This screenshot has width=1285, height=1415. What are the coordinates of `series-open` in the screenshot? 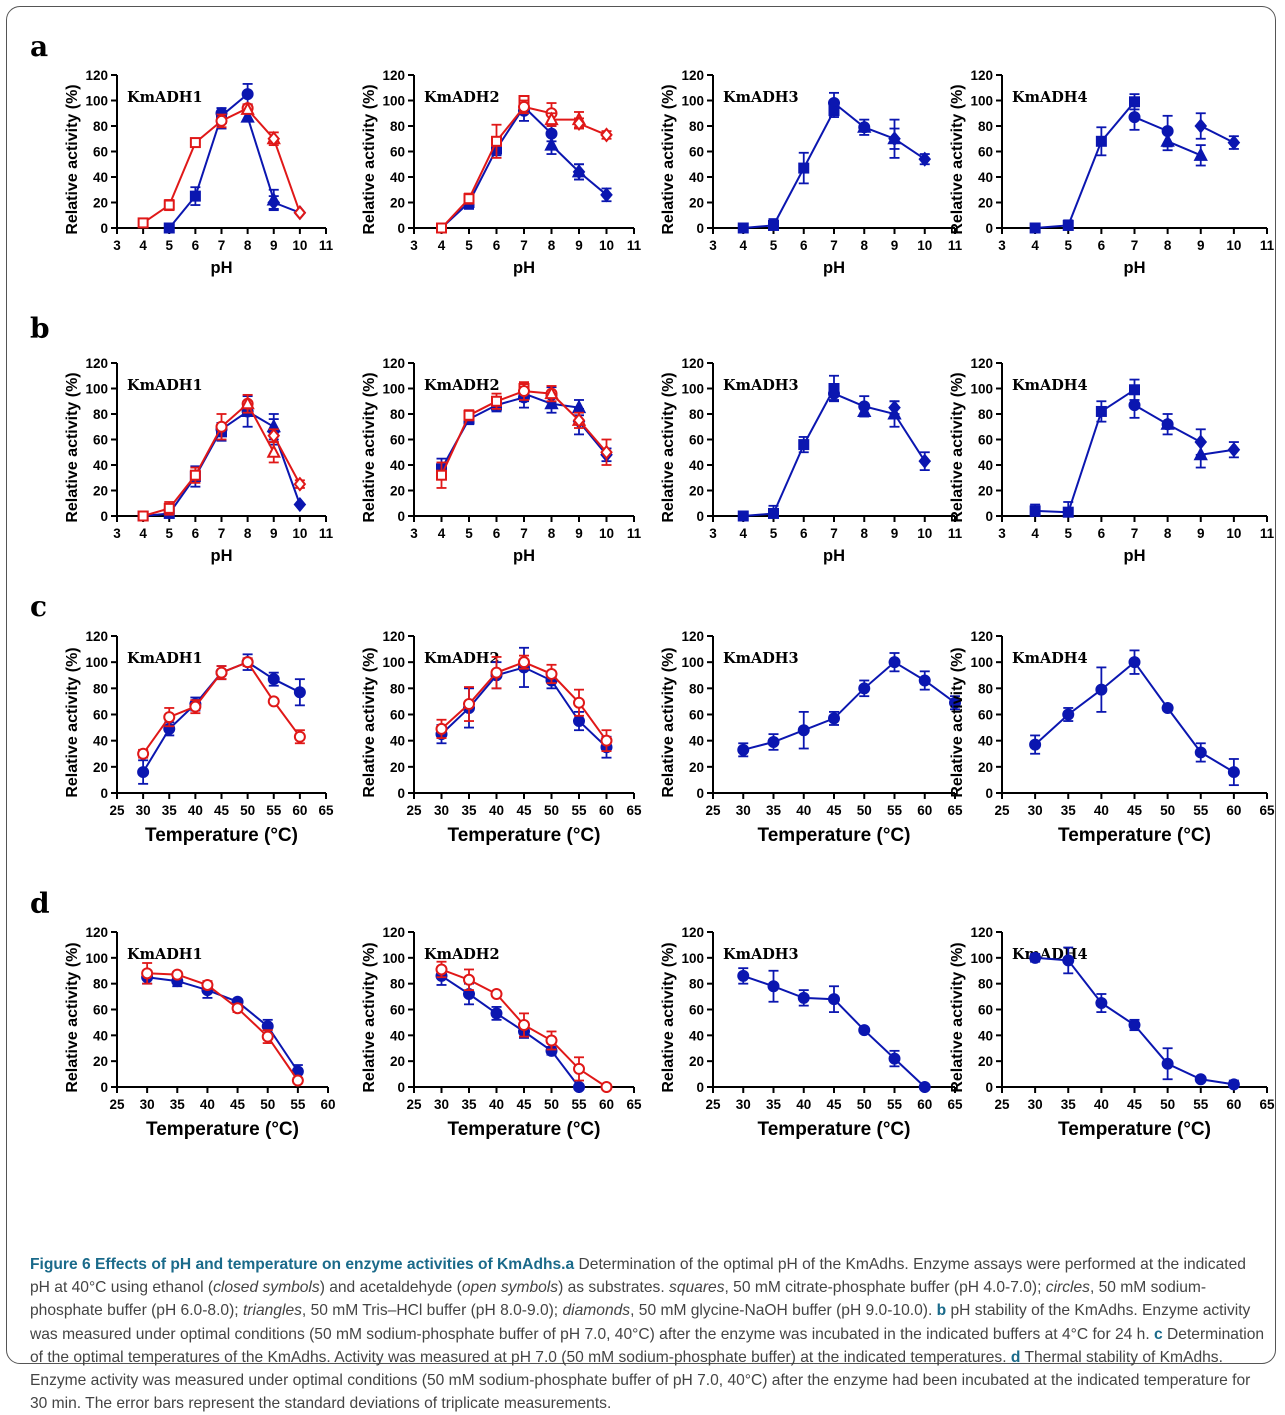 It's located at (222, 1024).